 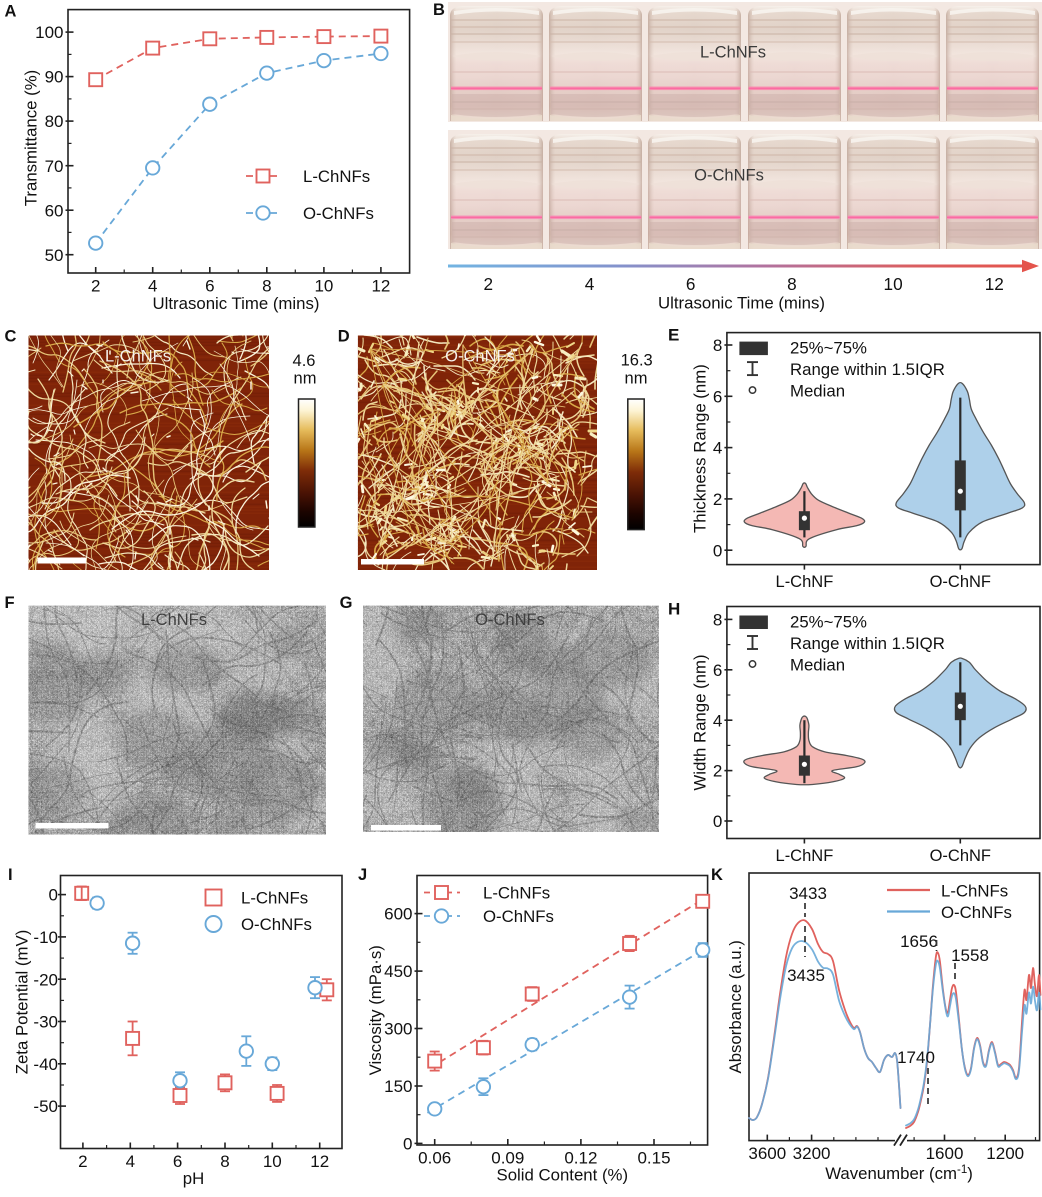 I want to click on svg-text: Absorbance (a.u.), so click(x=735, y=1006).